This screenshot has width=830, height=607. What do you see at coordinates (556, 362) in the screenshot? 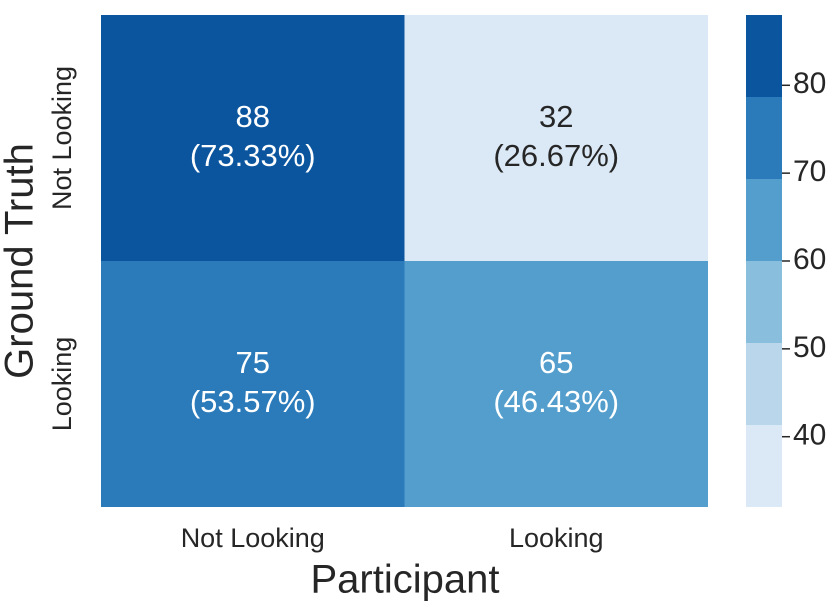
I see `cell-value: 65` at bounding box center [556, 362].